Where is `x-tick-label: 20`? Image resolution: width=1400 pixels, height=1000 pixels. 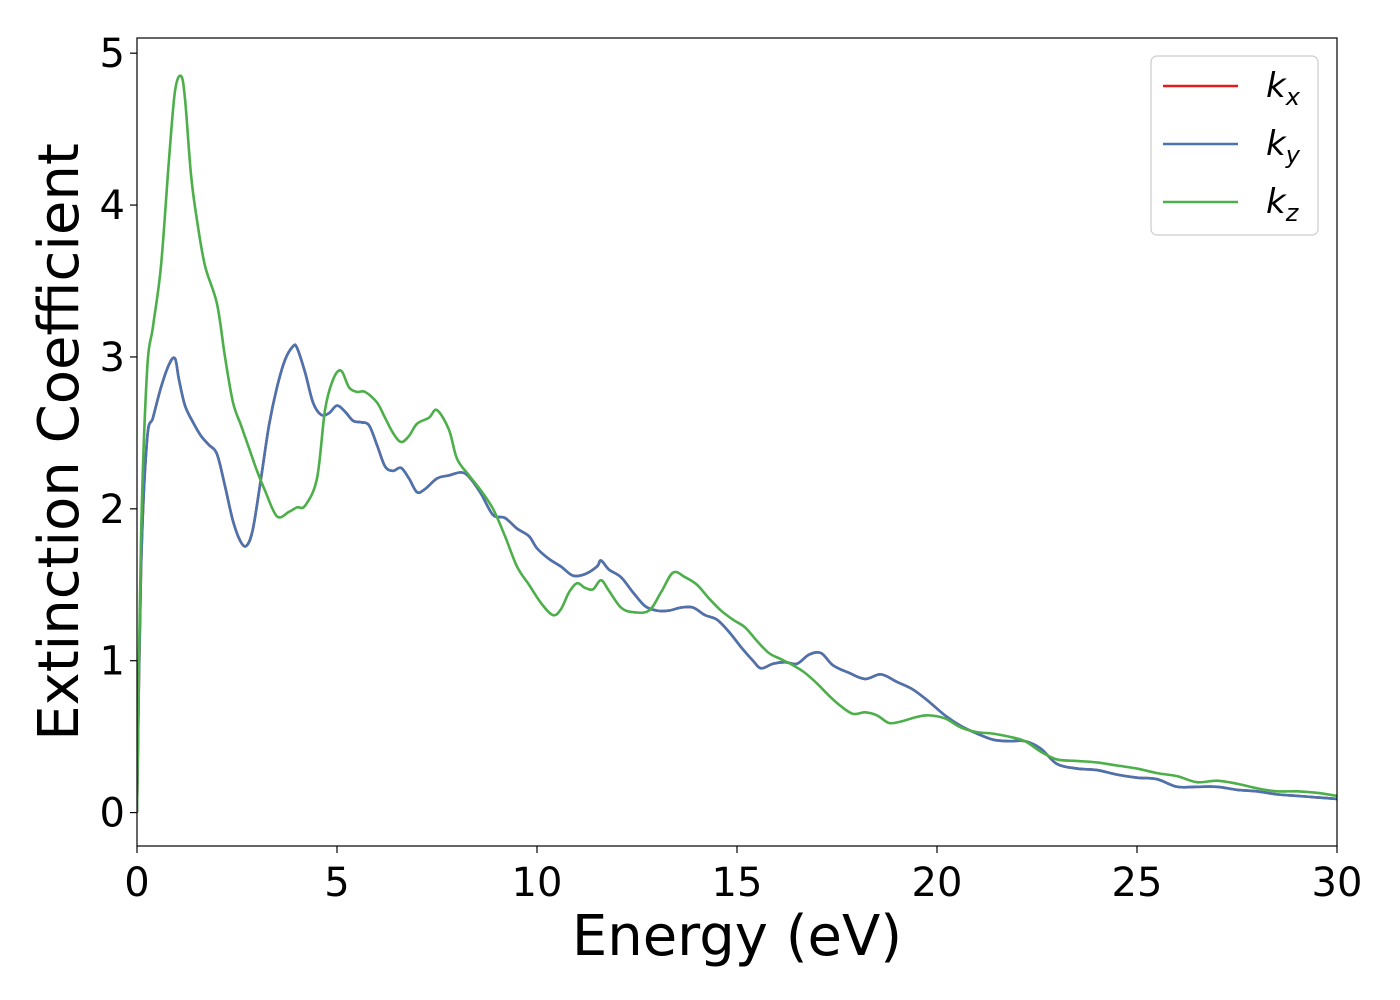 x-tick-label: 20 is located at coordinates (937, 883).